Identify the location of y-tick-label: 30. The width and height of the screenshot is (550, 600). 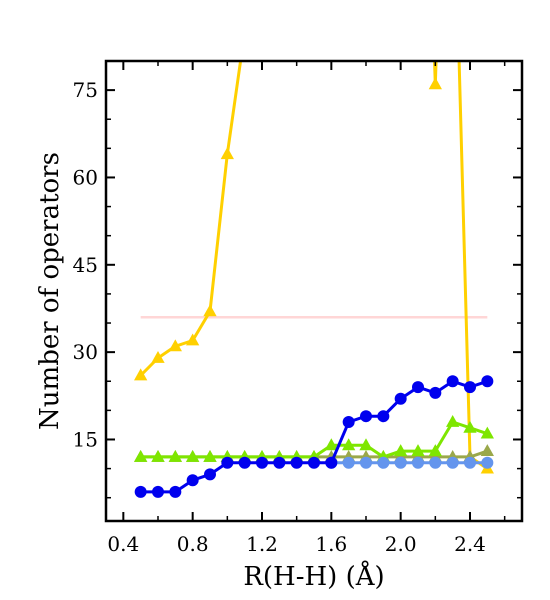
(85, 352).